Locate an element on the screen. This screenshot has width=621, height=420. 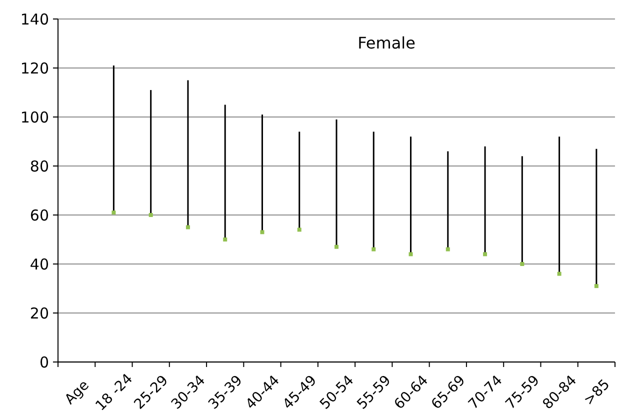
y-tick-label: 0 is located at coordinates (44, 362).